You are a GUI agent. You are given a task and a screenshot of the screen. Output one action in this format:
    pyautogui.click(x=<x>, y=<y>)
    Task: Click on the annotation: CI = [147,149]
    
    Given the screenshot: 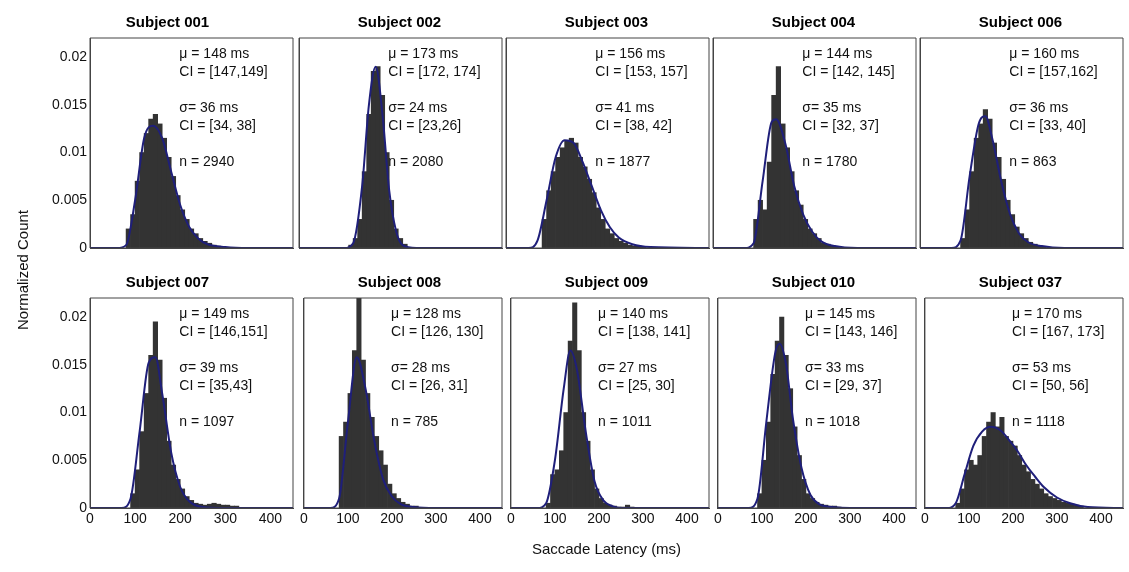 What is the action you would take?
    pyautogui.click(x=223, y=70)
    